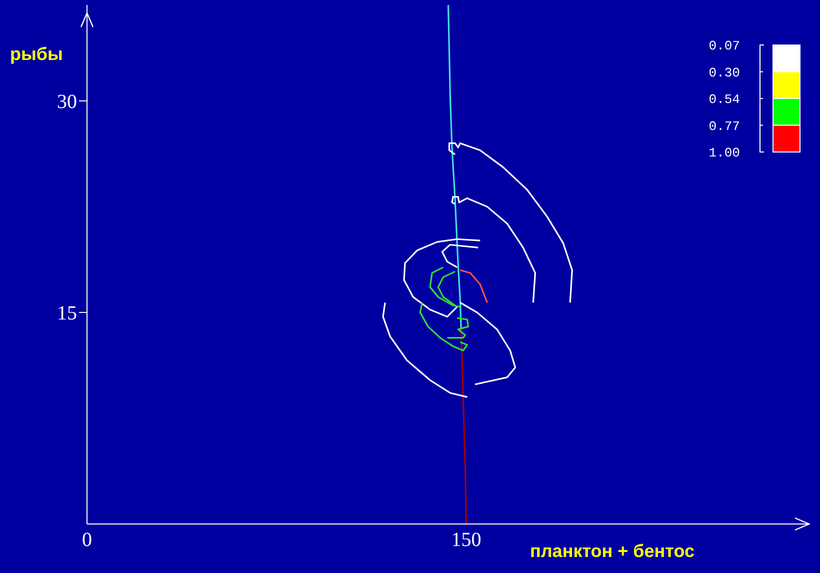 Image resolution: width=820 pixels, height=573 pixels. What do you see at coordinates (466, 540) in the screenshot?
I see `x-tick-label: 150` at bounding box center [466, 540].